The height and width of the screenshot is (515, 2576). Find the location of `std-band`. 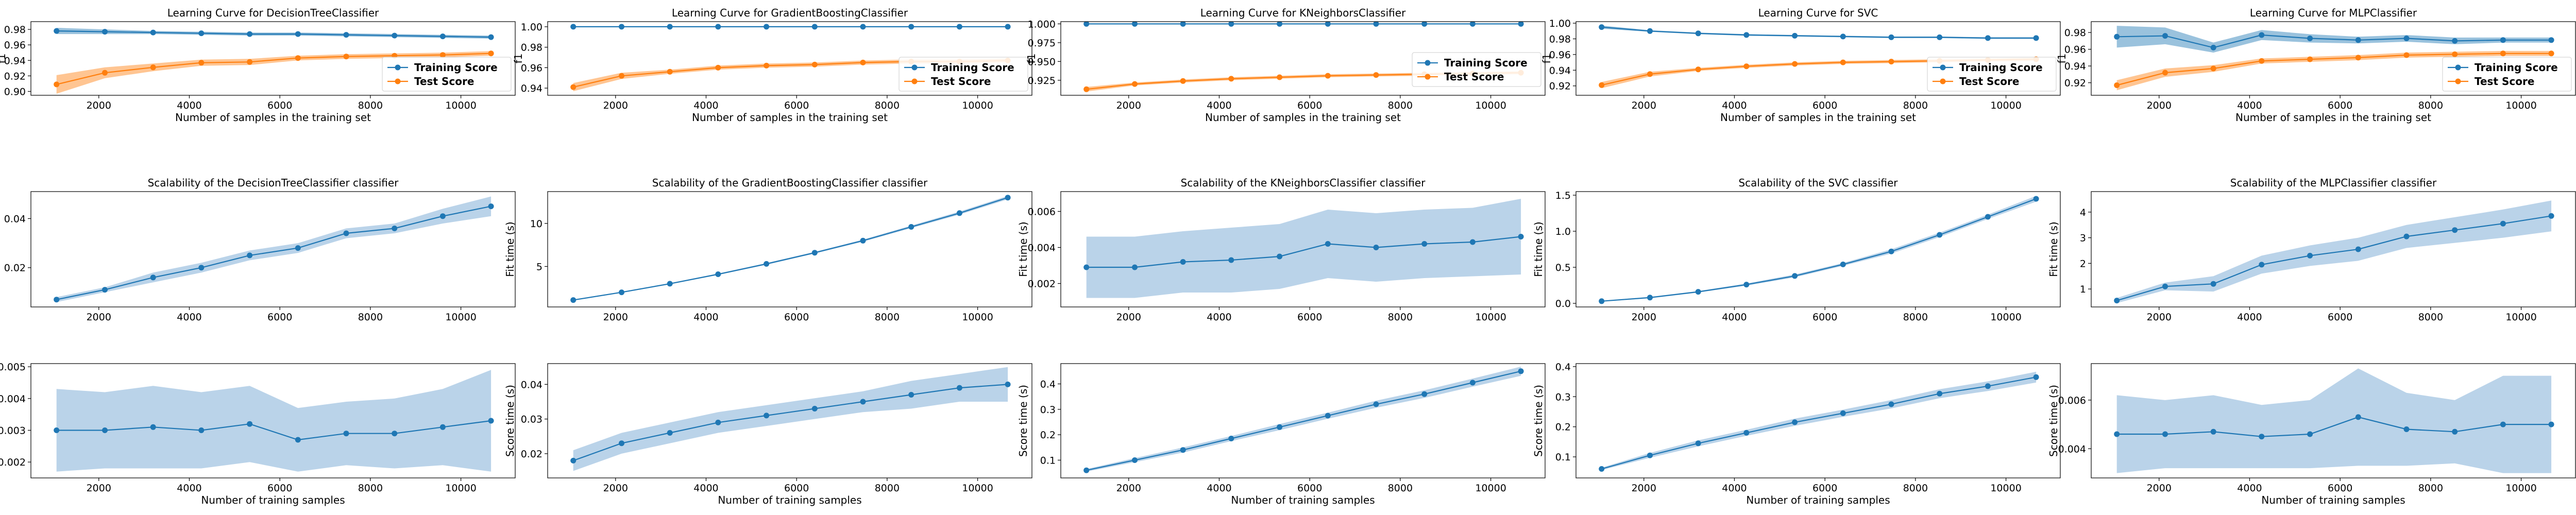

std-band is located at coordinates (1303, 419).